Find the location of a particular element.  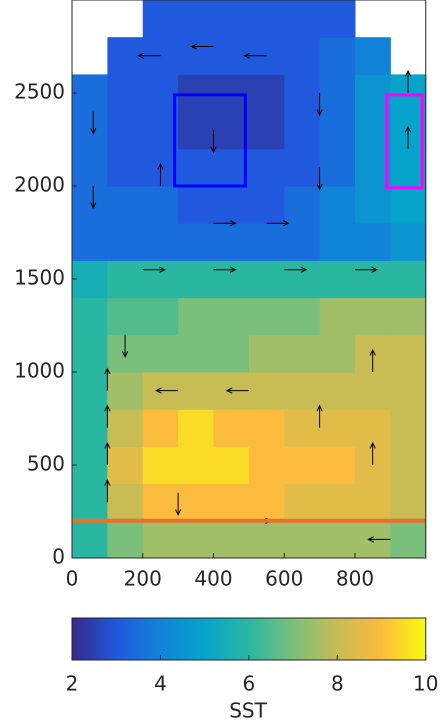

region-box is located at coordinates (404, 141).